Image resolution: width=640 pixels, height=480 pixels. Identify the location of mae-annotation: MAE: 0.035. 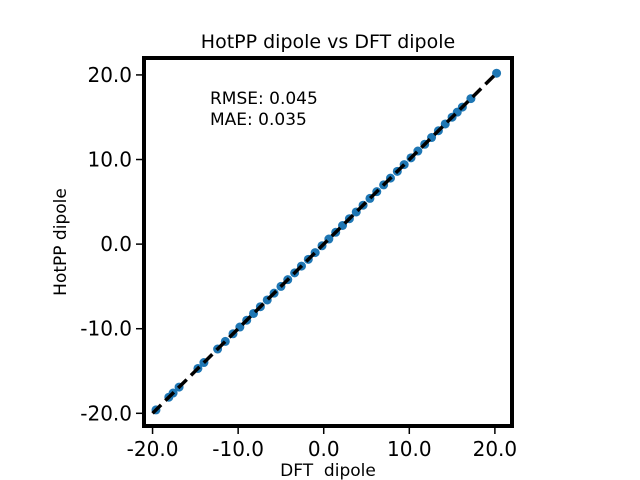
(258, 120).